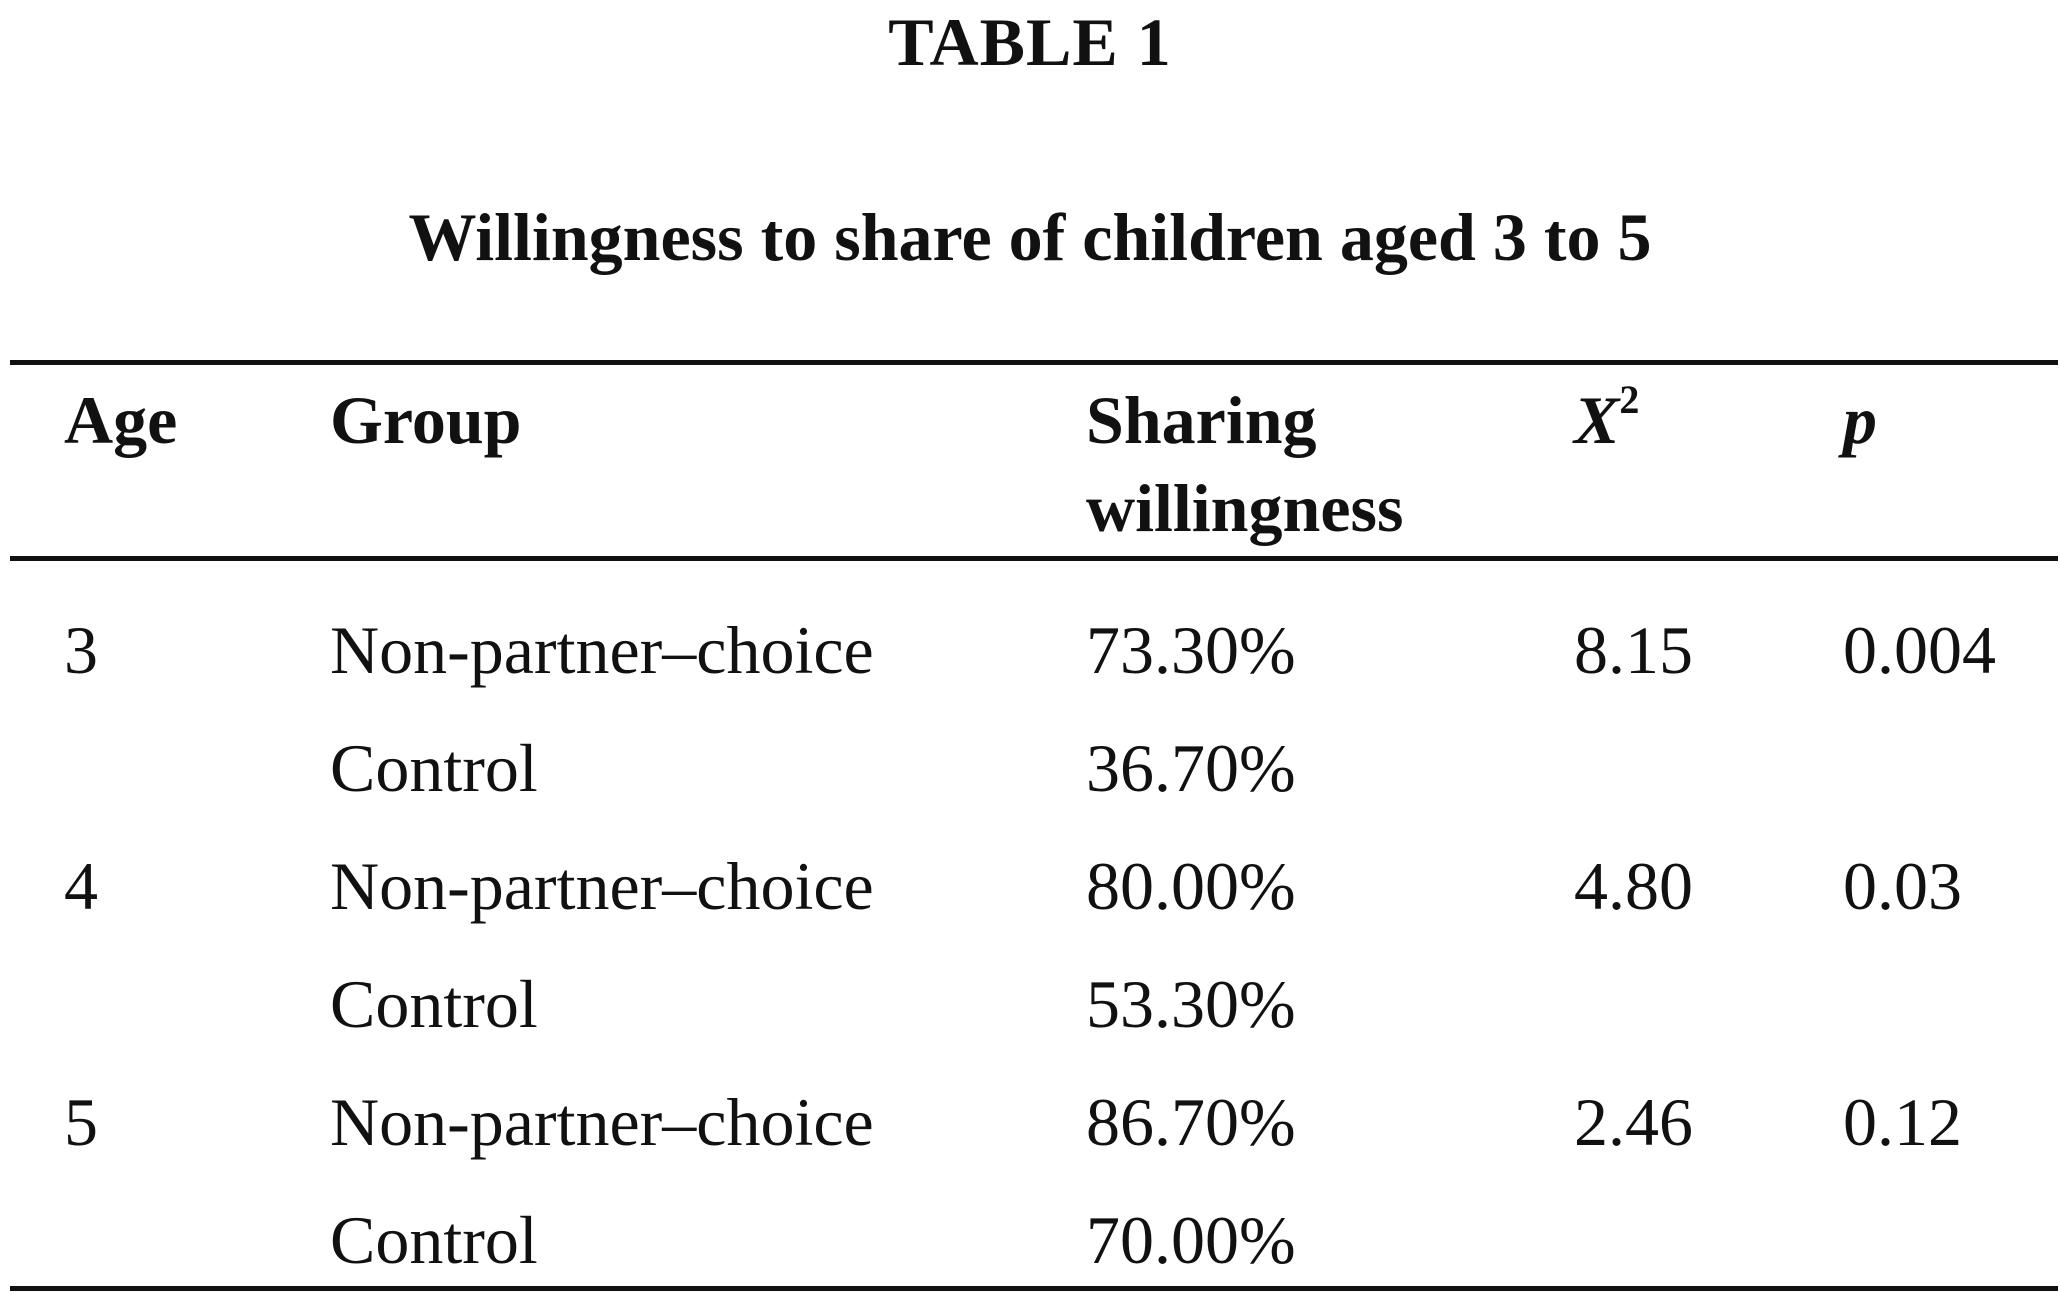 The height and width of the screenshot is (1300, 2060). What do you see at coordinates (1034, 1288) in the screenshot?
I see `table-bottom-rule` at bounding box center [1034, 1288].